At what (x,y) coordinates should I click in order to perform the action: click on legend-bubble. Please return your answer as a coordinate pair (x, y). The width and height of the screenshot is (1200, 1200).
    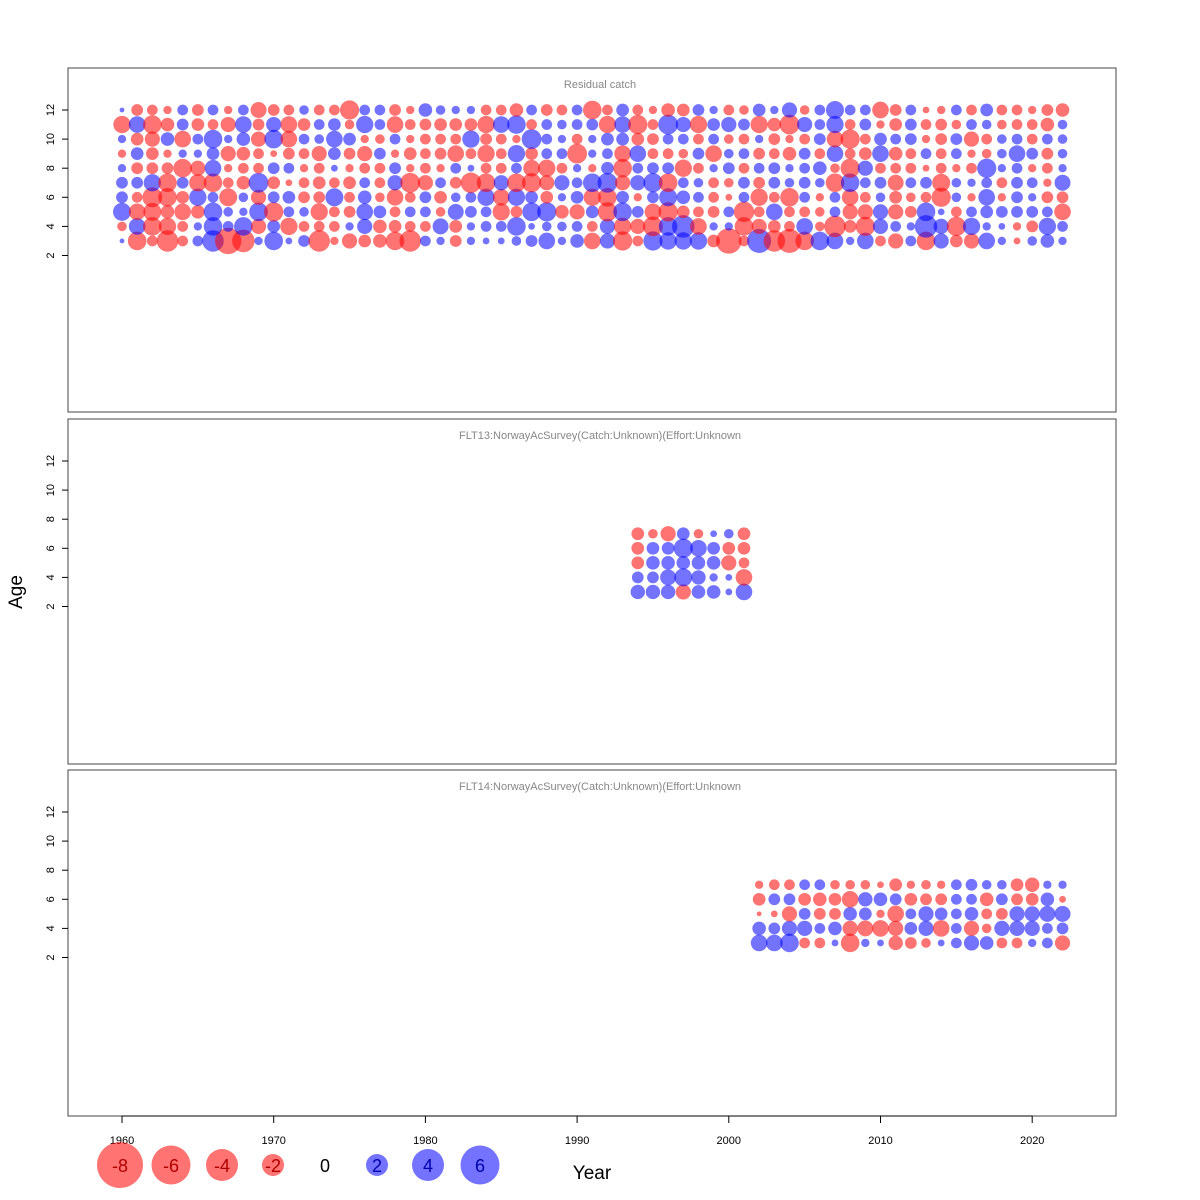
    Looking at the image, I should click on (377, 1165).